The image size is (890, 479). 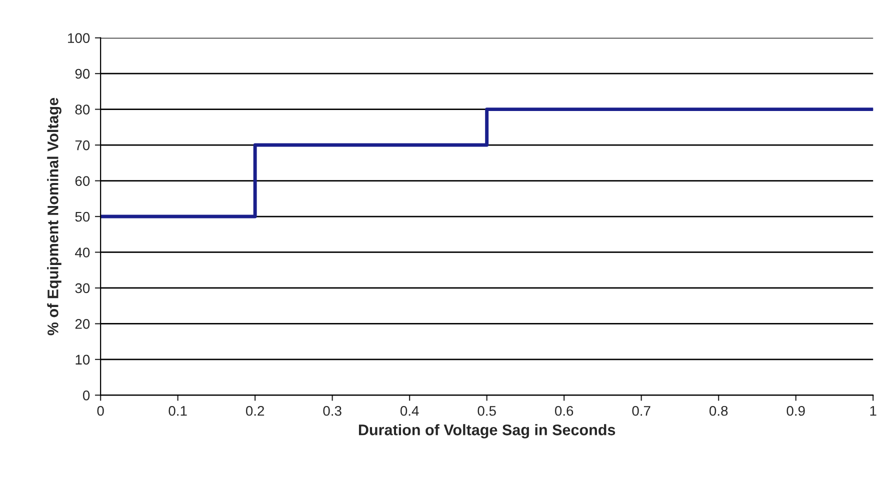 What do you see at coordinates (79, 38) in the screenshot?
I see `y-tick-label: 100` at bounding box center [79, 38].